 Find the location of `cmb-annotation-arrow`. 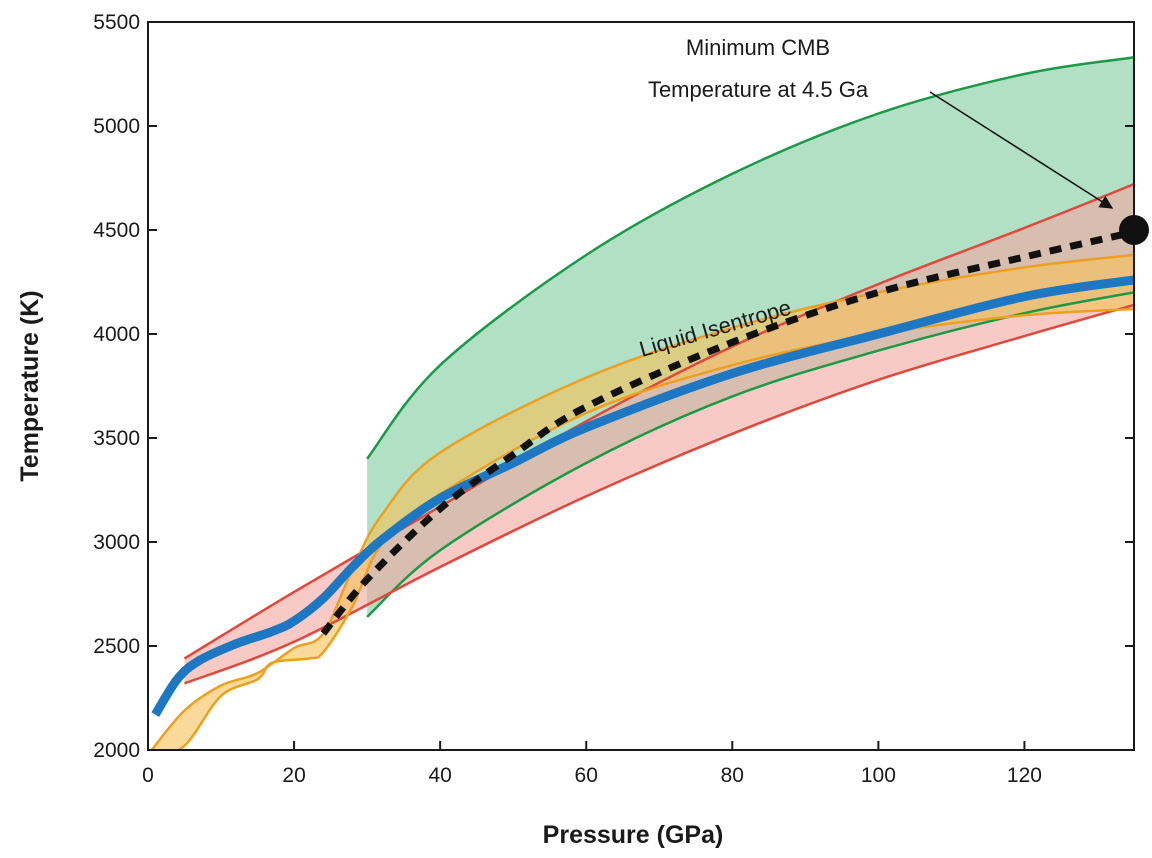

cmb-annotation-arrow is located at coordinates (1021, 150).